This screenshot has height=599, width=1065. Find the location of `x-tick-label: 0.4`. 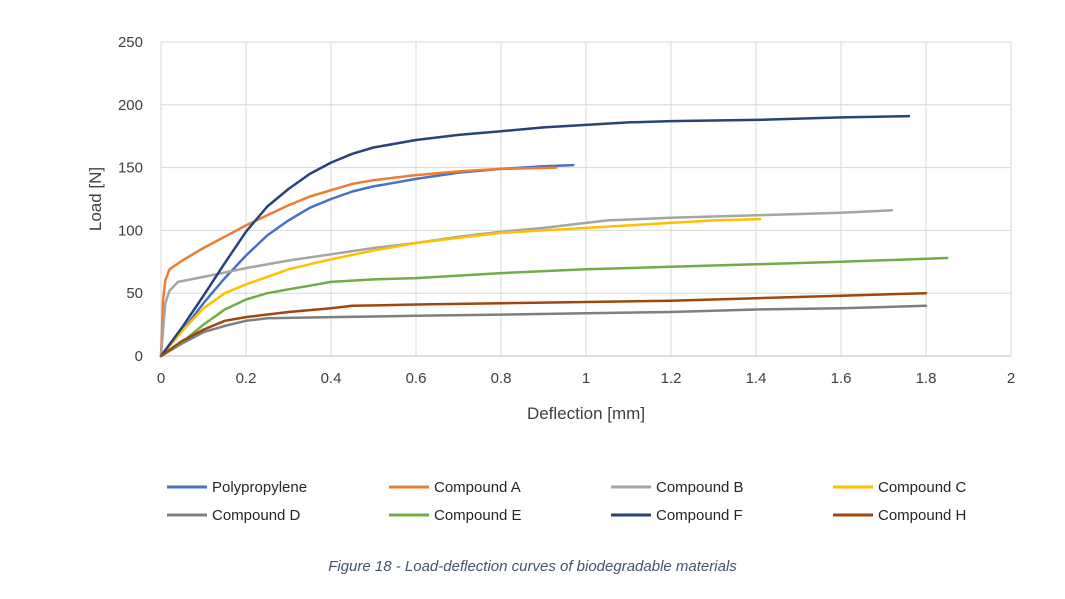

x-tick-label: 0.4 is located at coordinates (331, 378).